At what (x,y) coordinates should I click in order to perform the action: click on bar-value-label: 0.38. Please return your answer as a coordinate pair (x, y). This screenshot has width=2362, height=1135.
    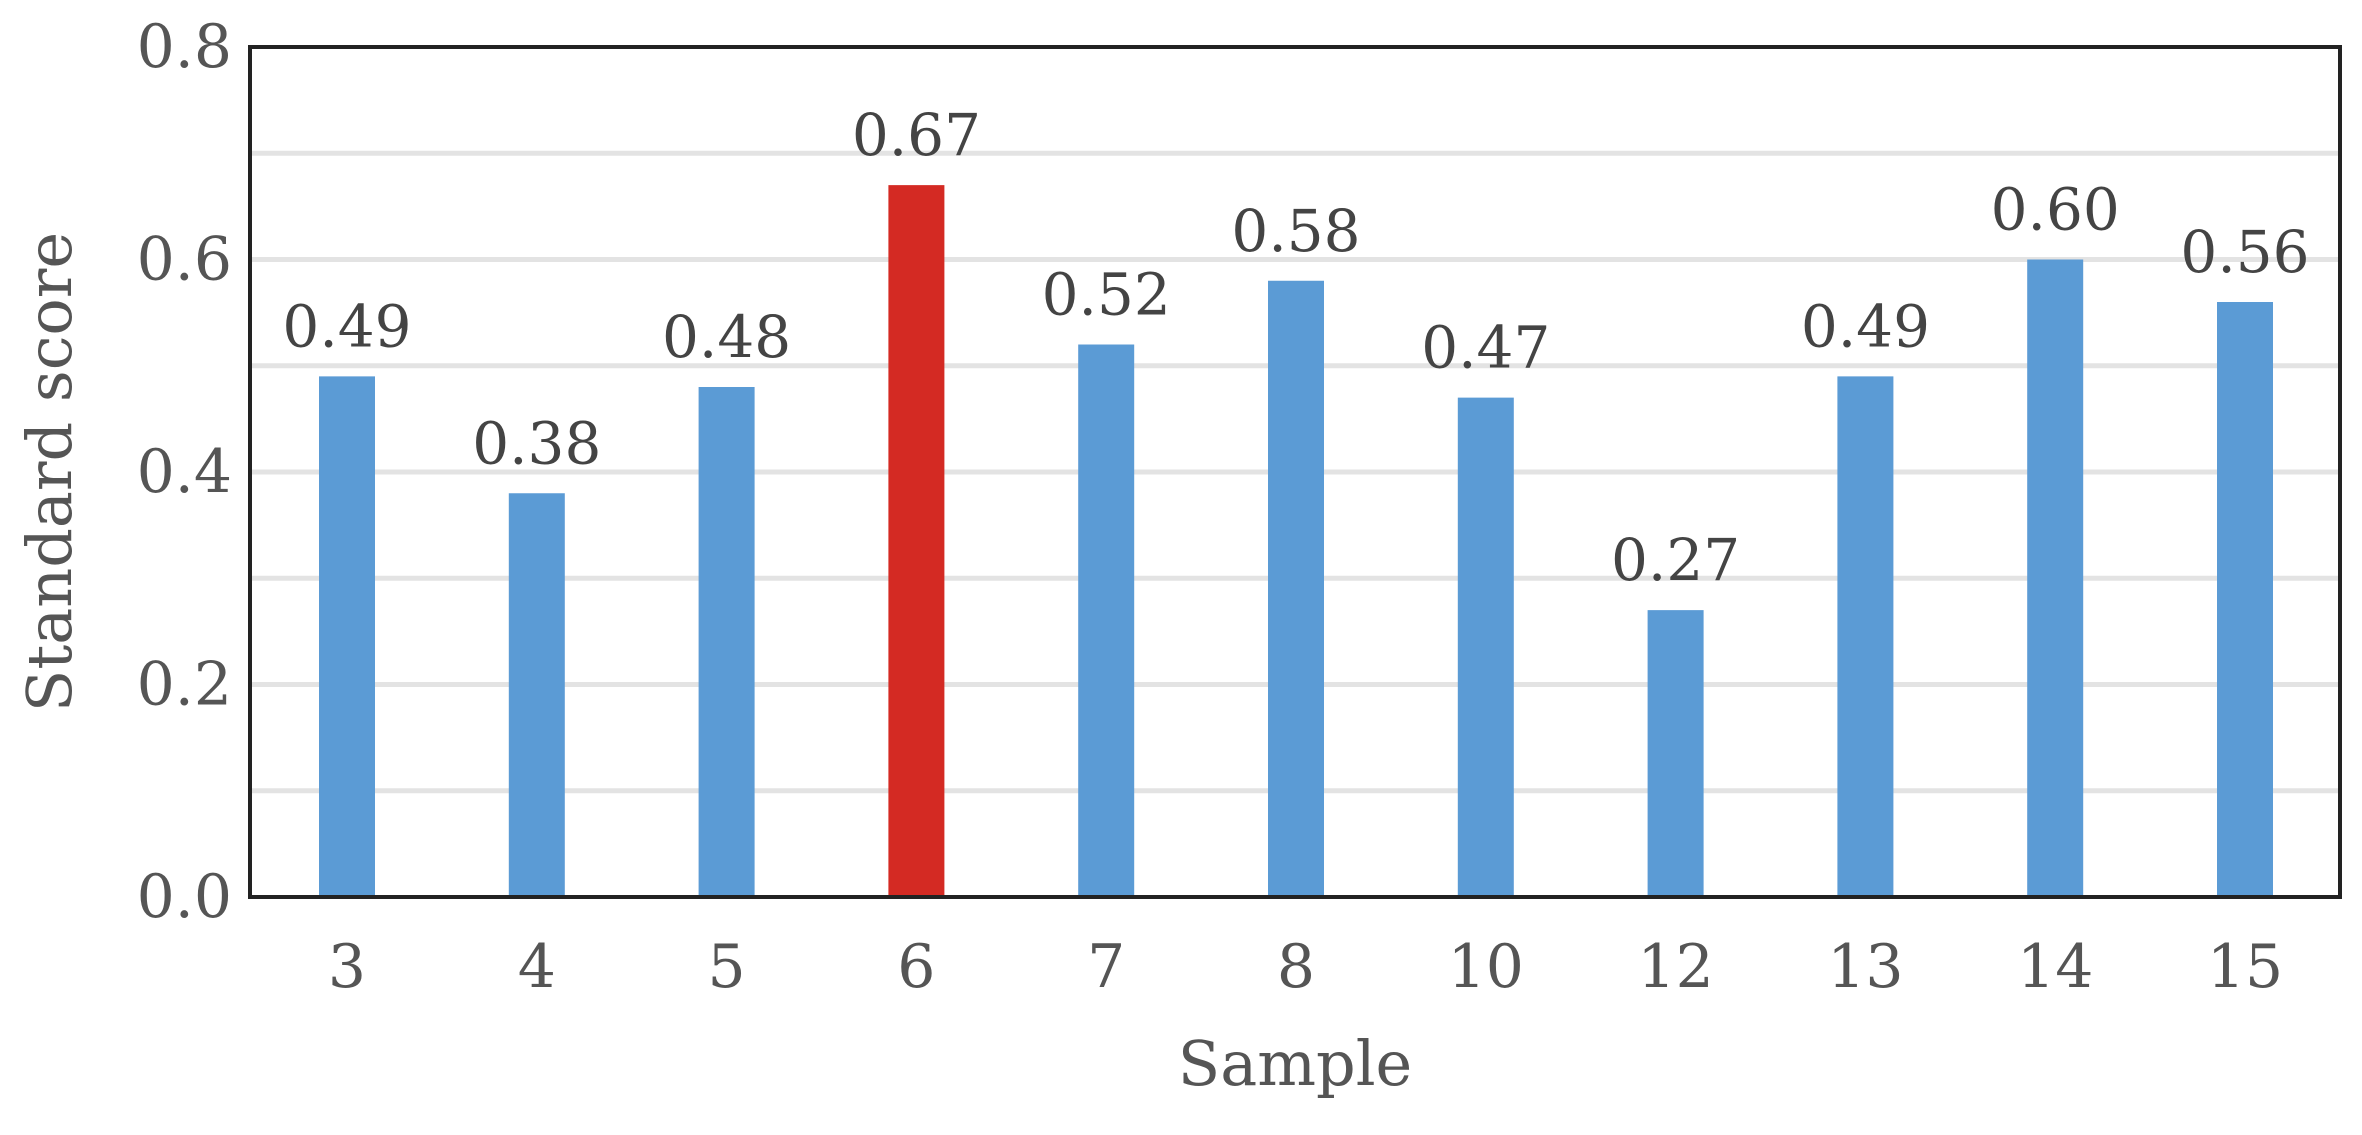
    Looking at the image, I should click on (536, 443).